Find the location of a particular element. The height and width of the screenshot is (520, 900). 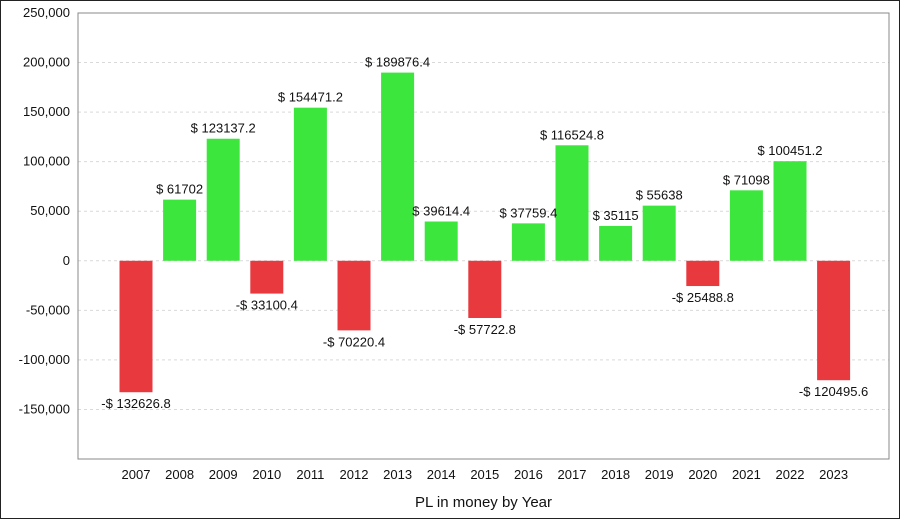

x-tick-label: 2011 is located at coordinates (310, 474).